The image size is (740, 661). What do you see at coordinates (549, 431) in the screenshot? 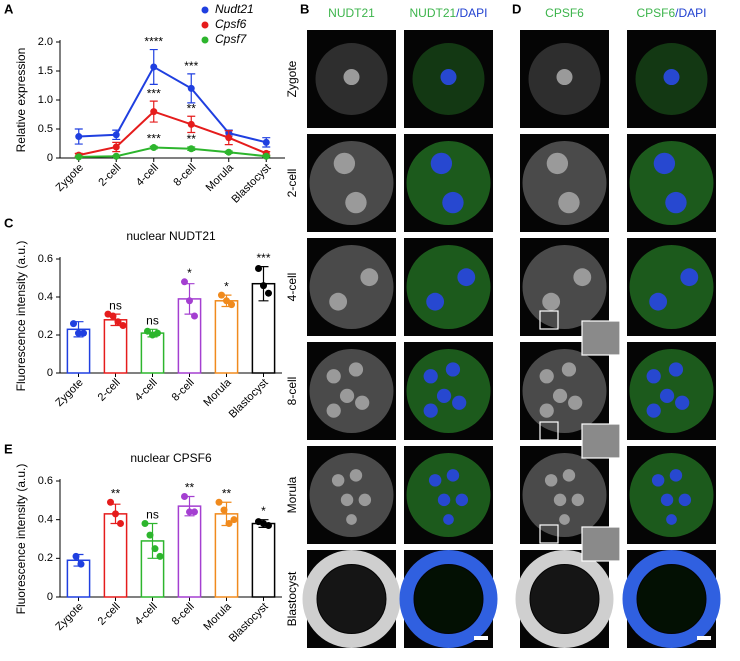
I see `zoom-box` at bounding box center [549, 431].